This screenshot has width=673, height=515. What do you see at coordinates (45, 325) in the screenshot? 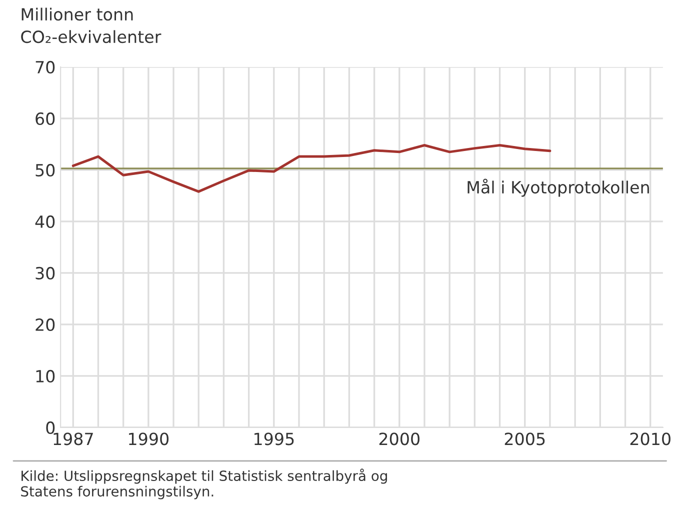
I see `y-tick-label: 20` at bounding box center [45, 325].